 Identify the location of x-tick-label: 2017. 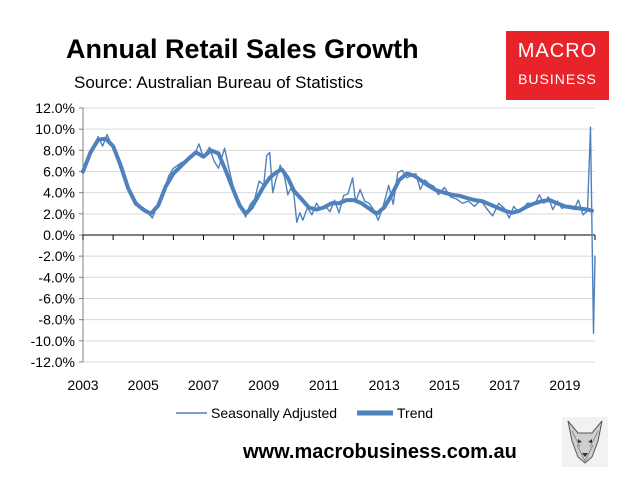
(504, 385).